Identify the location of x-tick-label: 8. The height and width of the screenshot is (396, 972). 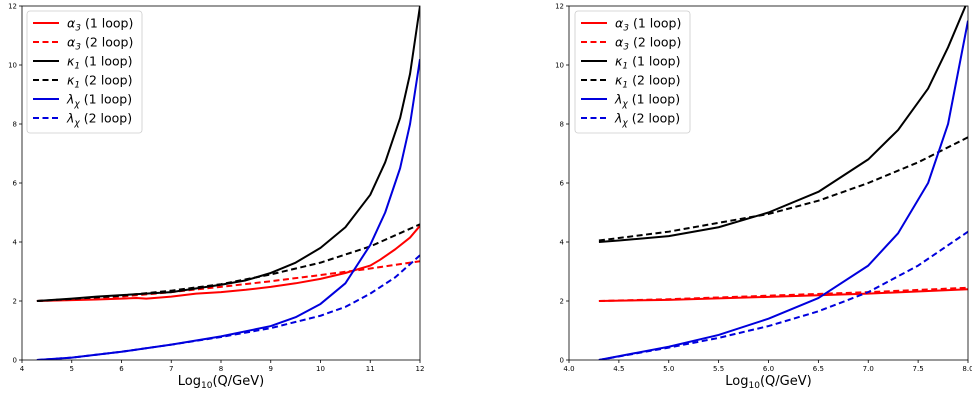
(221, 369).